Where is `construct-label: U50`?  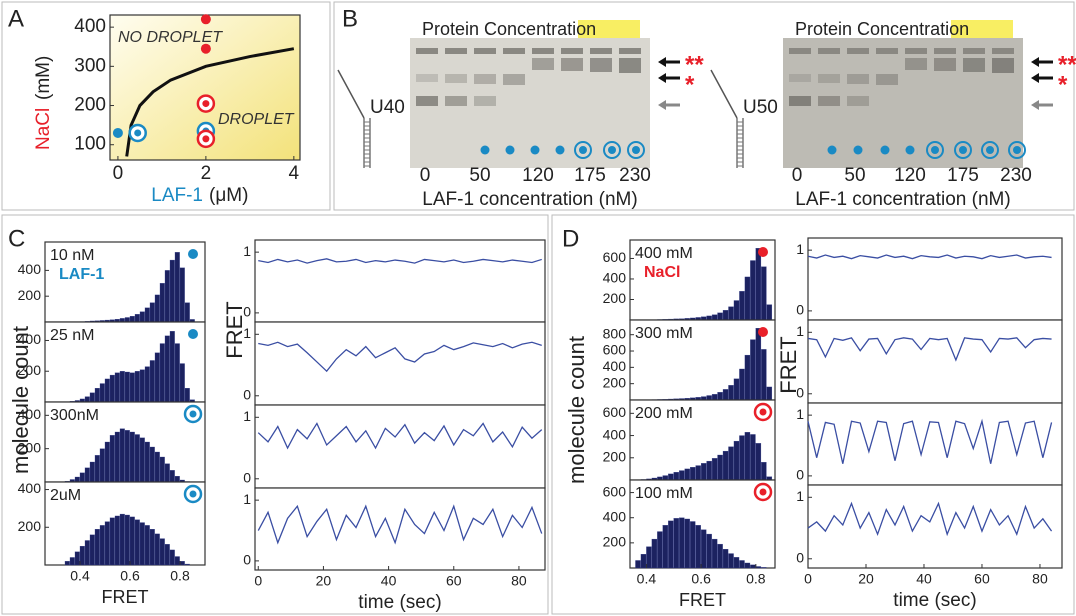
construct-label: U50 is located at coordinates (760, 107).